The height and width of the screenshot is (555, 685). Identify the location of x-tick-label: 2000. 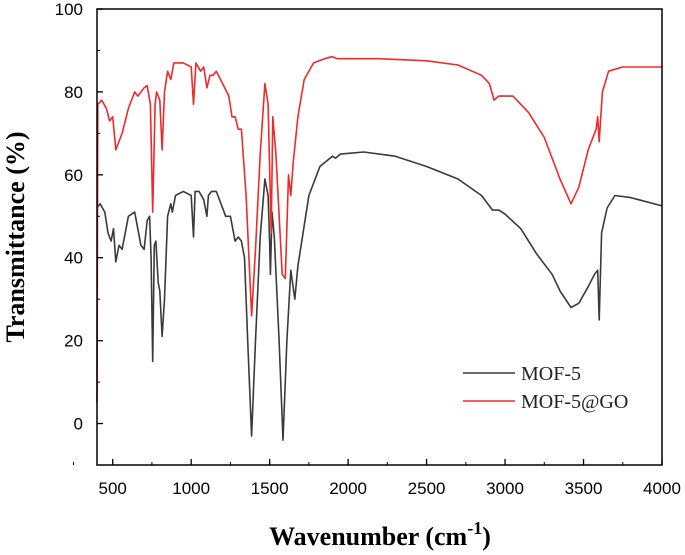
(348, 488).